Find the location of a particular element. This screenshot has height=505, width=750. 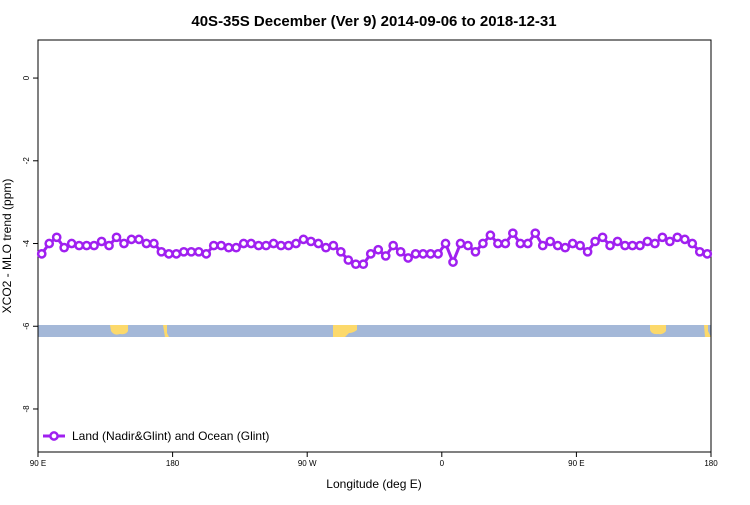

x-tick-label: 90 E is located at coordinates (576, 463).